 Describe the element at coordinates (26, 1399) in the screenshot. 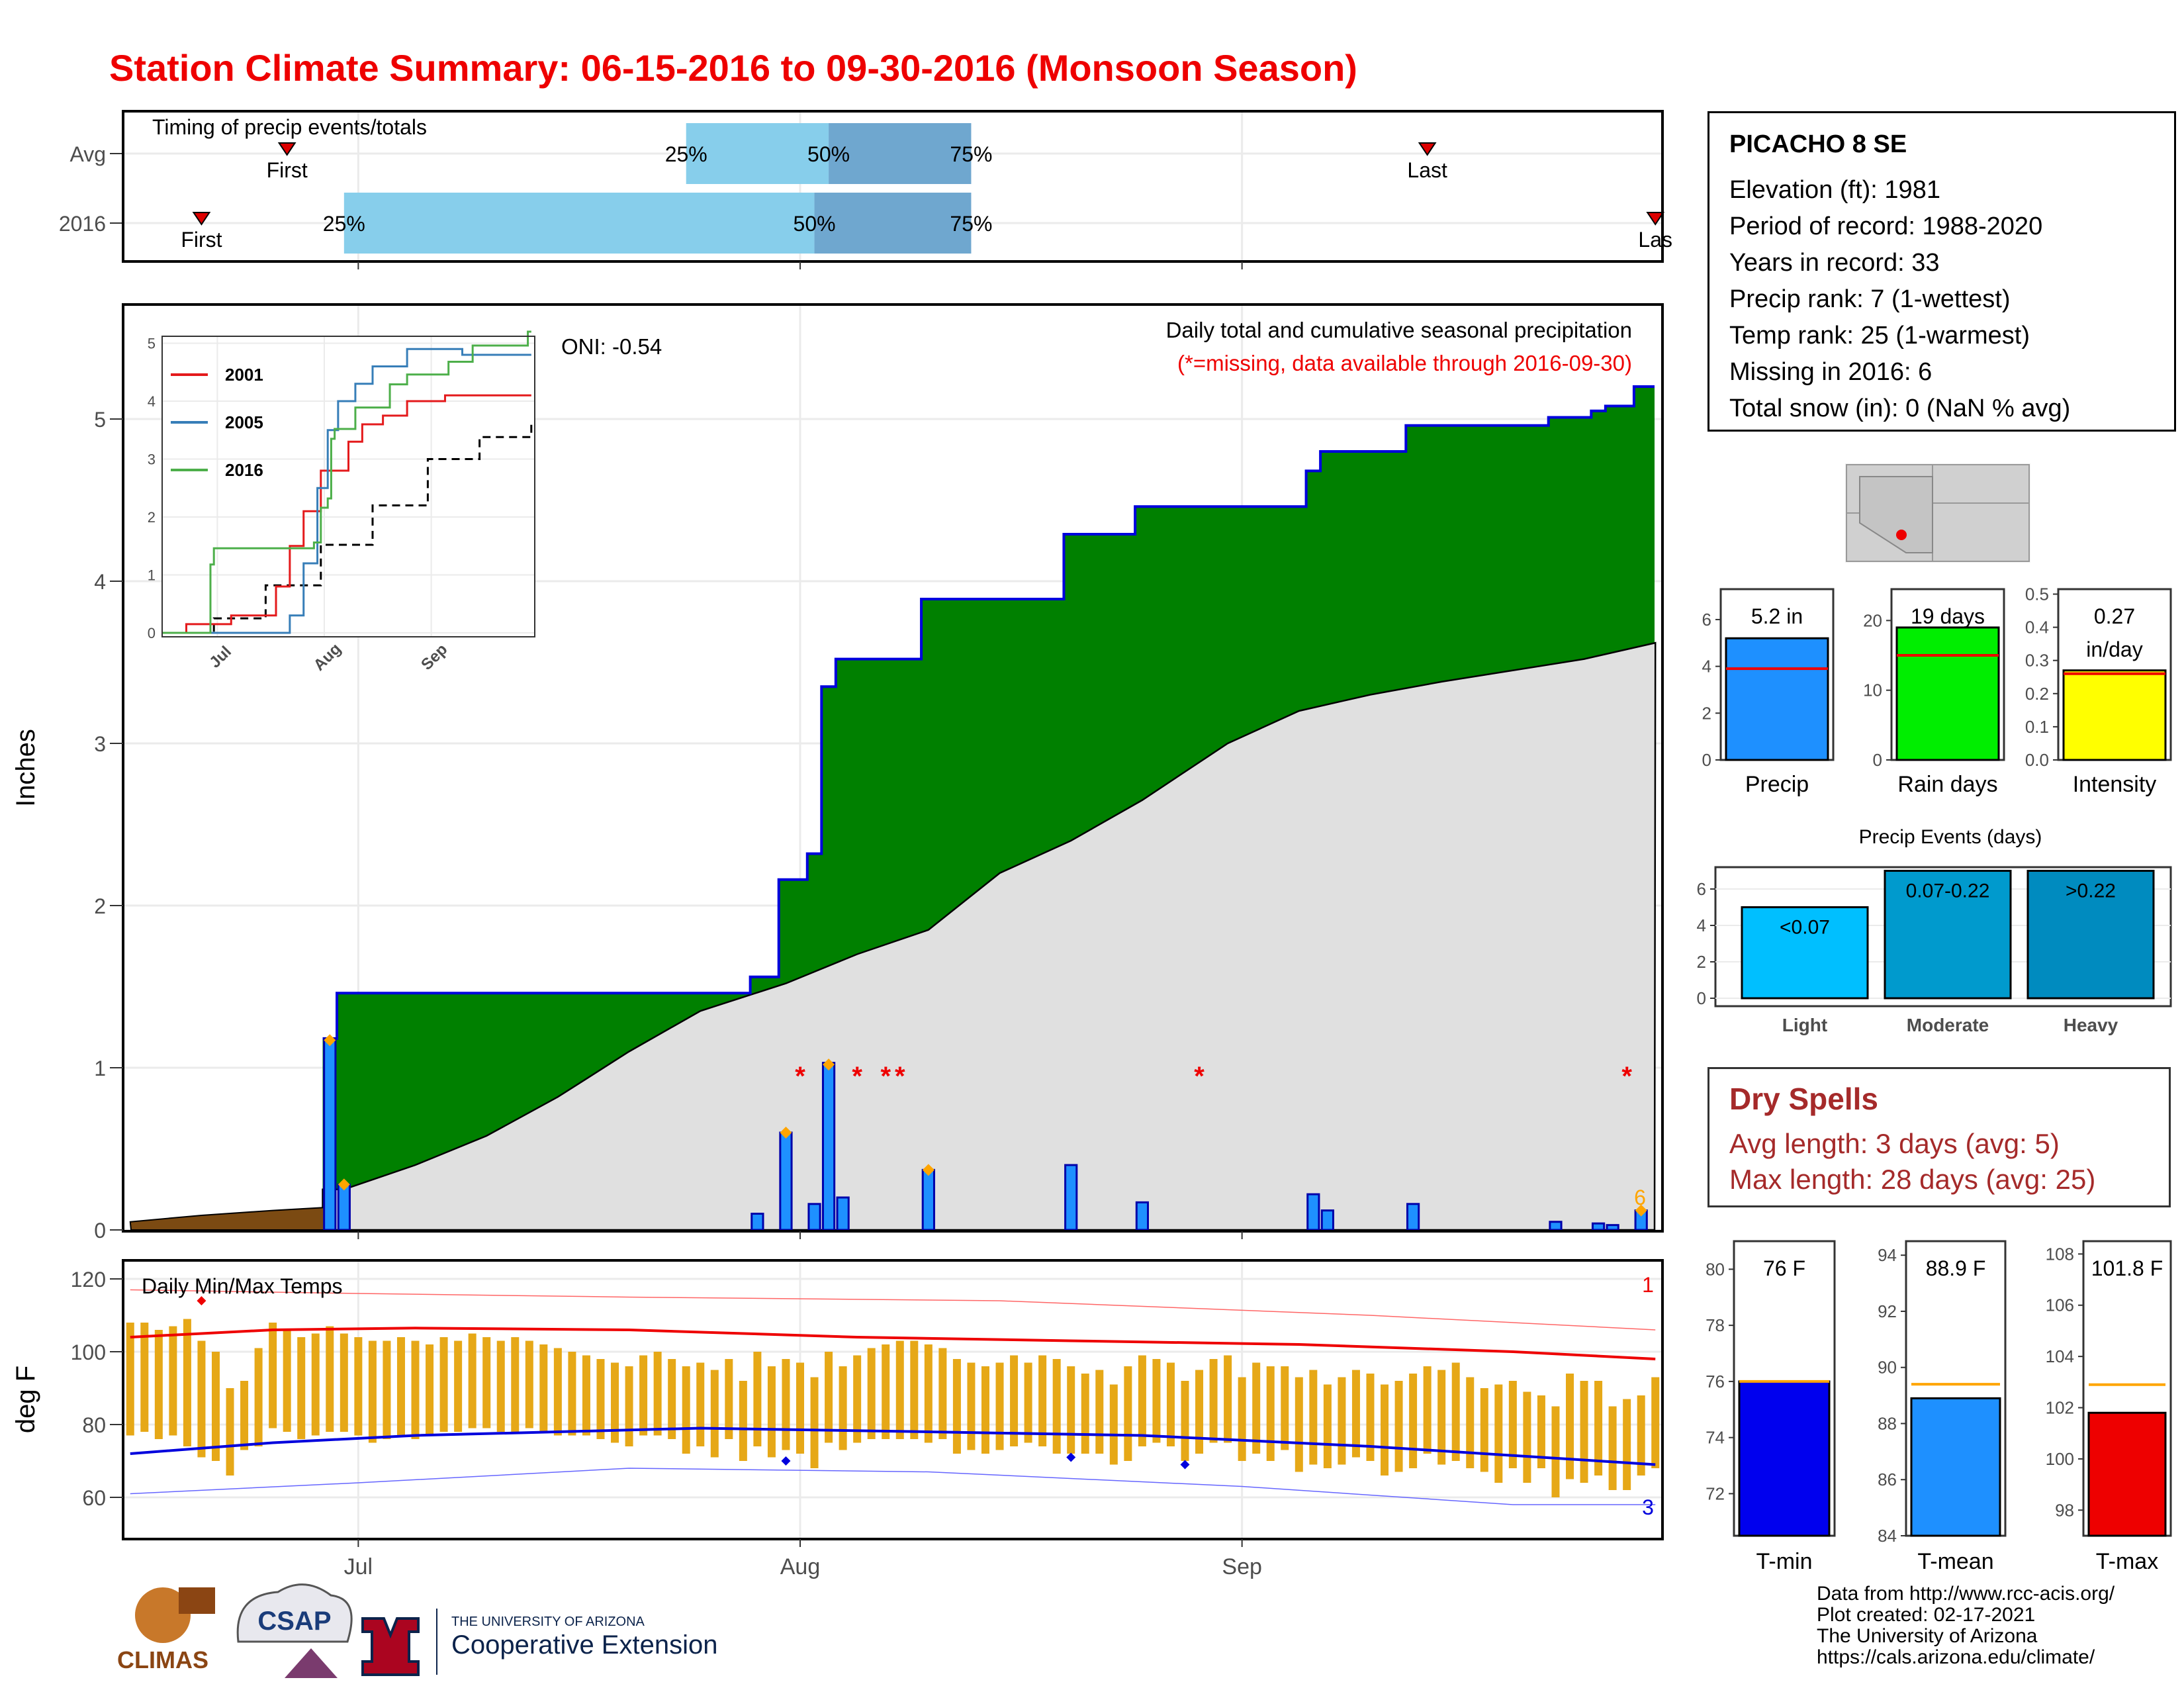

I see `y-axis-label: deg F` at that location.